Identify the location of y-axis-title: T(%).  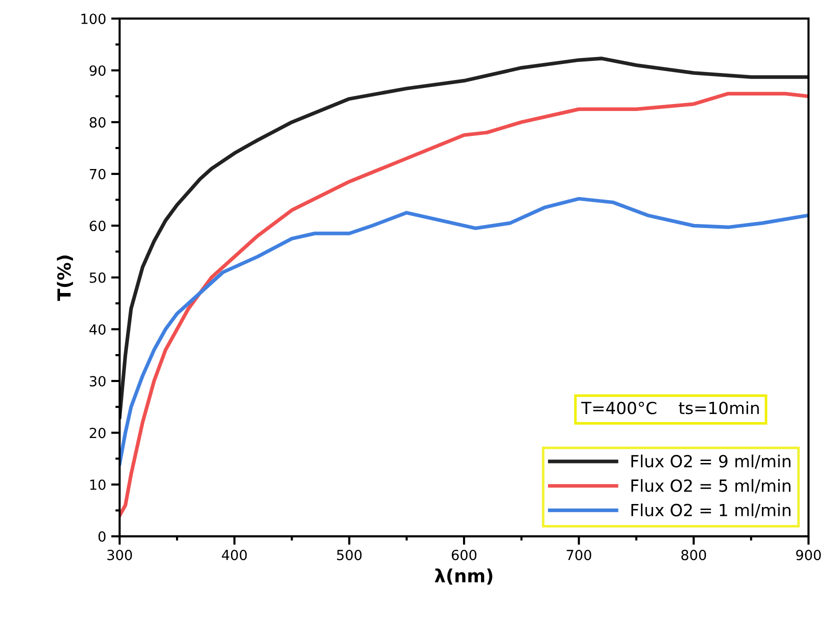
(64, 278).